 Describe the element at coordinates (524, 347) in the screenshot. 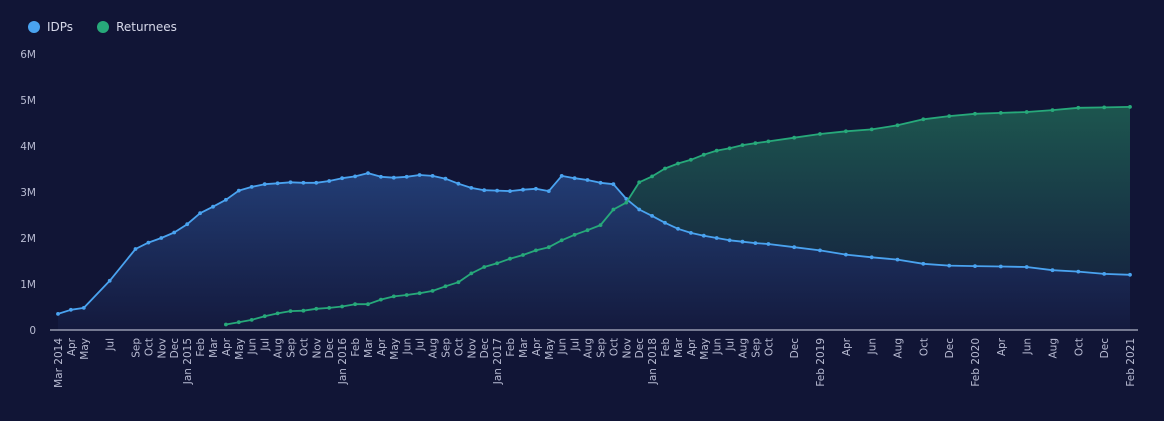

I see `x-tick-label: Mar` at that location.